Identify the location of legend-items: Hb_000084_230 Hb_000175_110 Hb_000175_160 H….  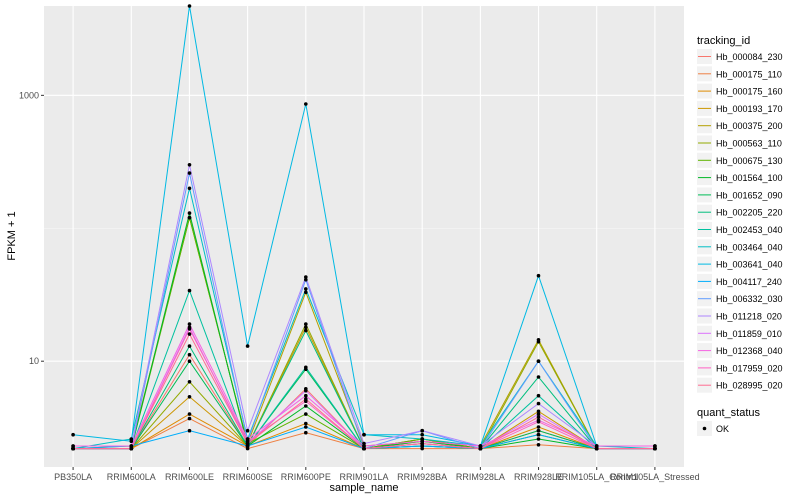
(740, 221).